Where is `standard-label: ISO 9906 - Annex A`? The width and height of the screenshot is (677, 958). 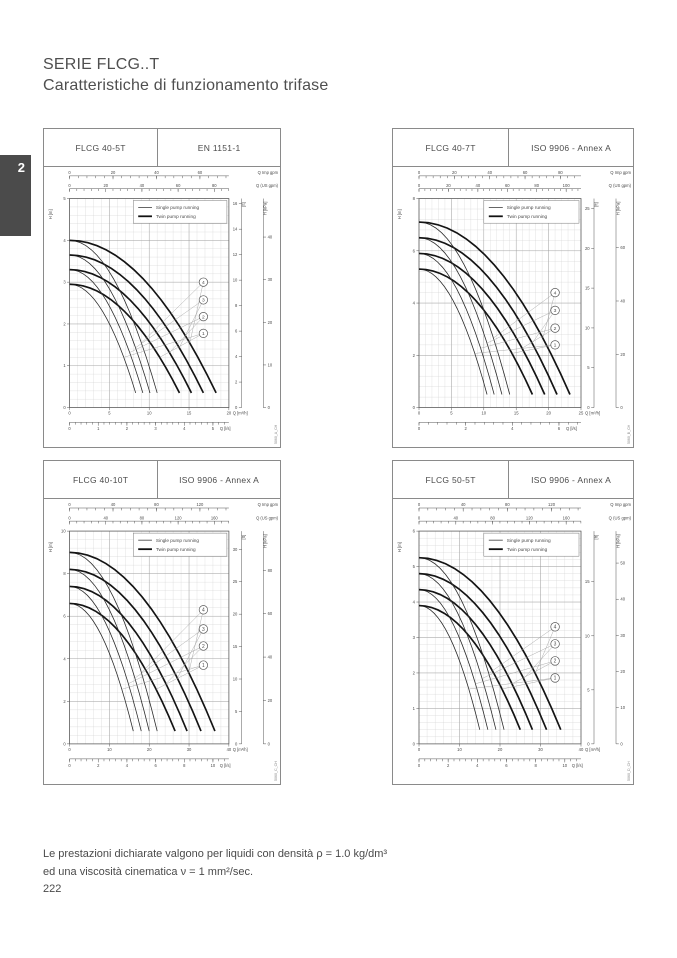 standard-label: ISO 9906 - Annex A is located at coordinates (219, 479).